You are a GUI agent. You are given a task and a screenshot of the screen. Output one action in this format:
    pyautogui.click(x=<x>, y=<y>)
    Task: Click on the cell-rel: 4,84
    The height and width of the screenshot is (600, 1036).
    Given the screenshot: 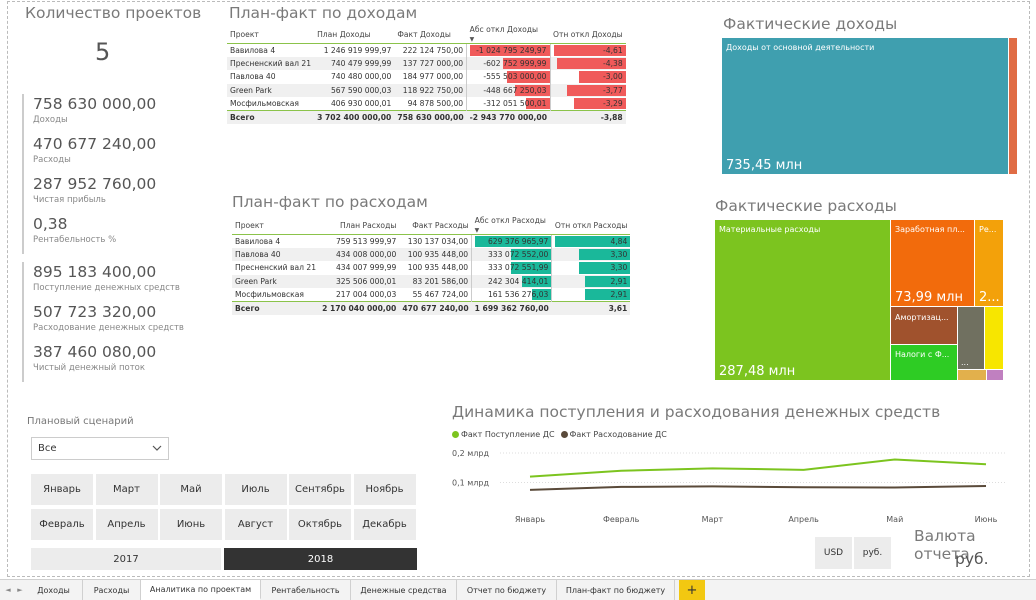 What is the action you would take?
    pyautogui.click(x=591, y=241)
    